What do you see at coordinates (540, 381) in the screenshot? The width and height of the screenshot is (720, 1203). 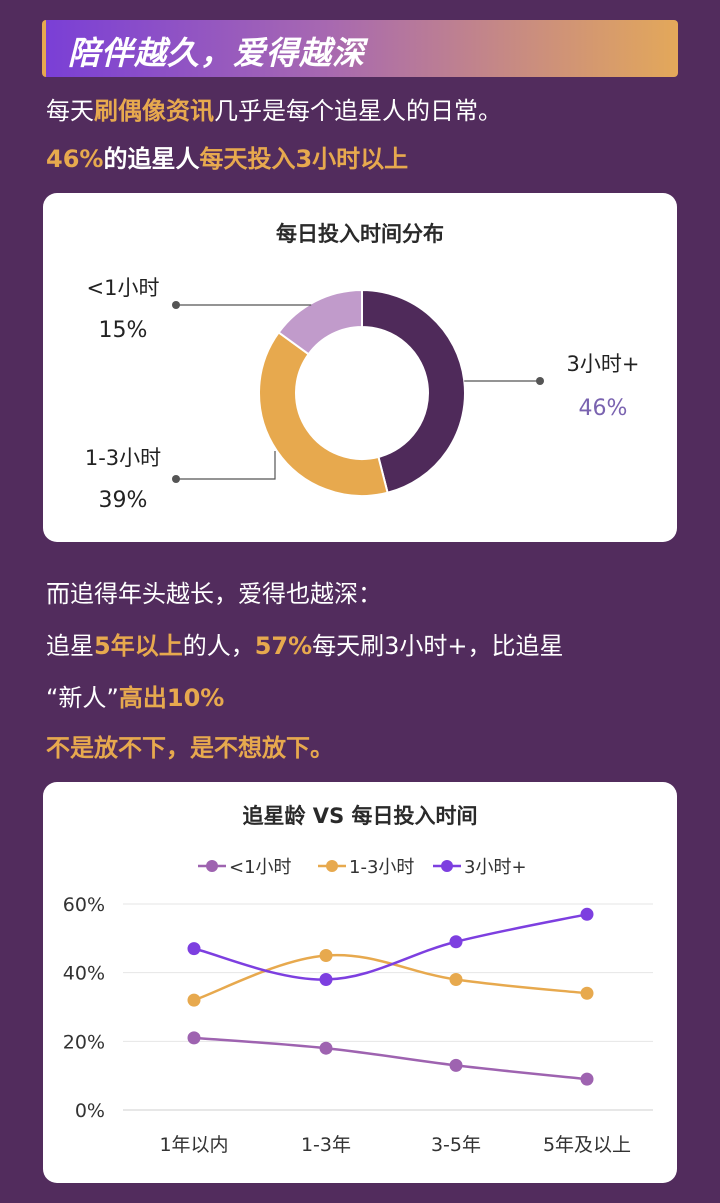 I see `leader-dot-3hplus` at bounding box center [540, 381].